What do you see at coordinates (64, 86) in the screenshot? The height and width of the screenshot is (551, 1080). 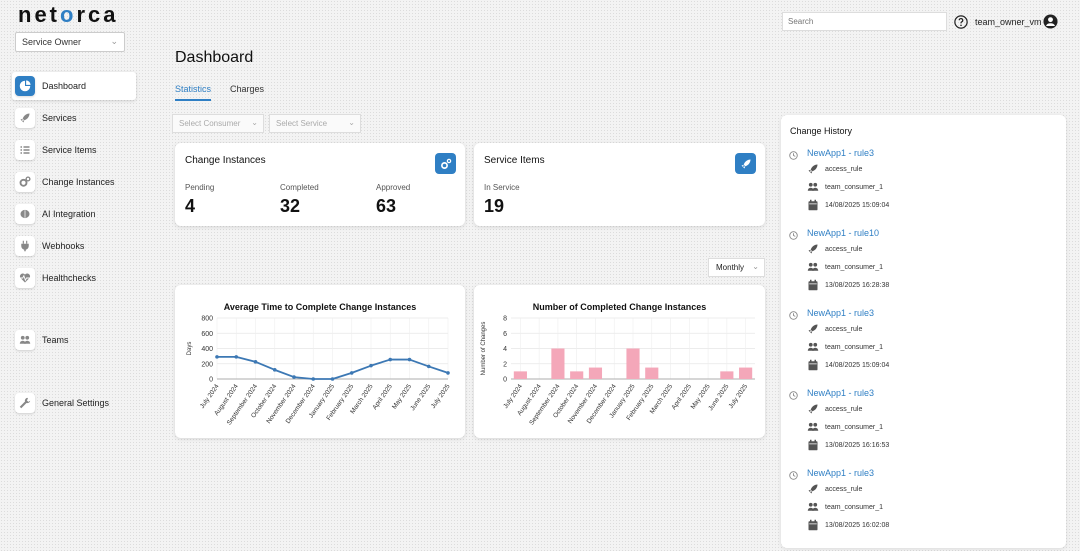 I see `sidebar-item-label: Dashboard` at bounding box center [64, 86].